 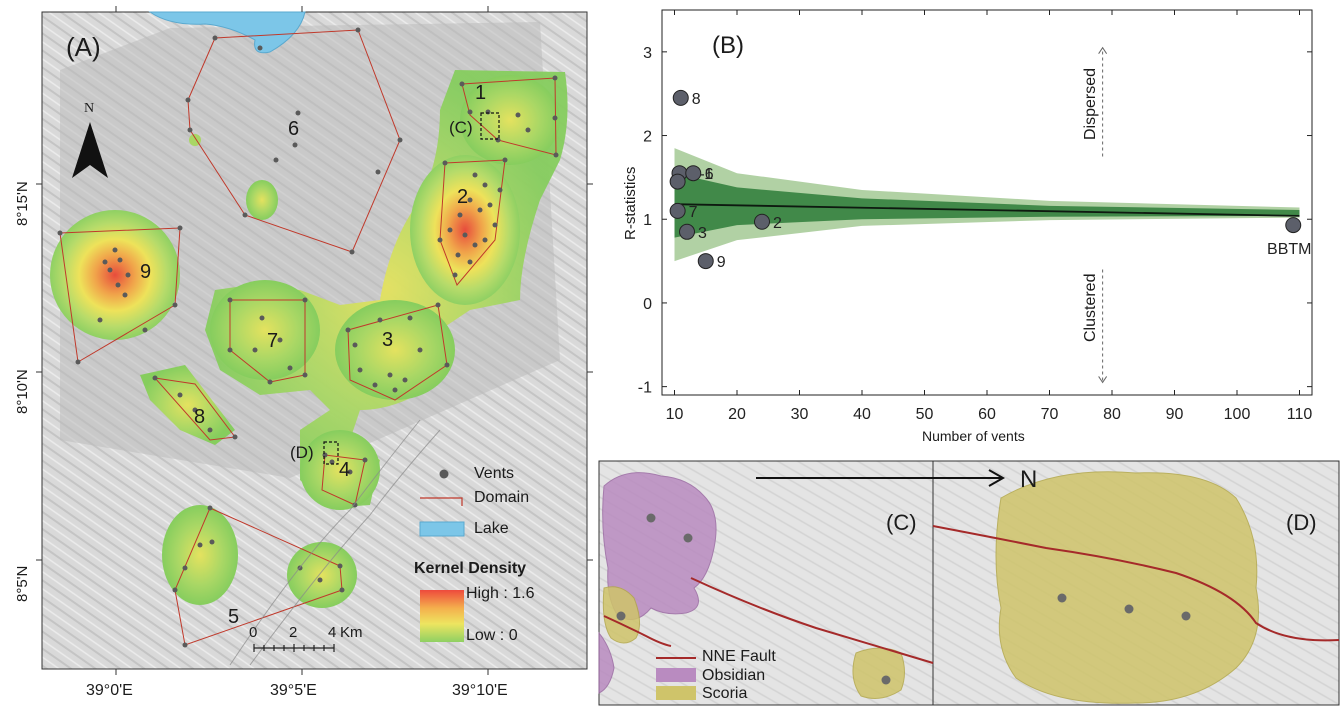 I want to click on scale-bar, so click(x=294, y=648).